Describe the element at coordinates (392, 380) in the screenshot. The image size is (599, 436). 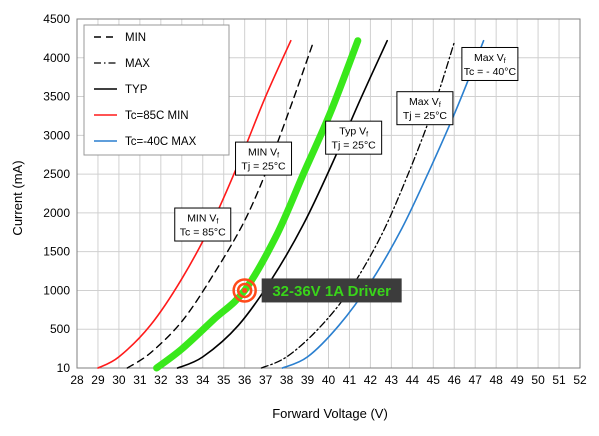
I see `x-tick-label: 43` at that location.